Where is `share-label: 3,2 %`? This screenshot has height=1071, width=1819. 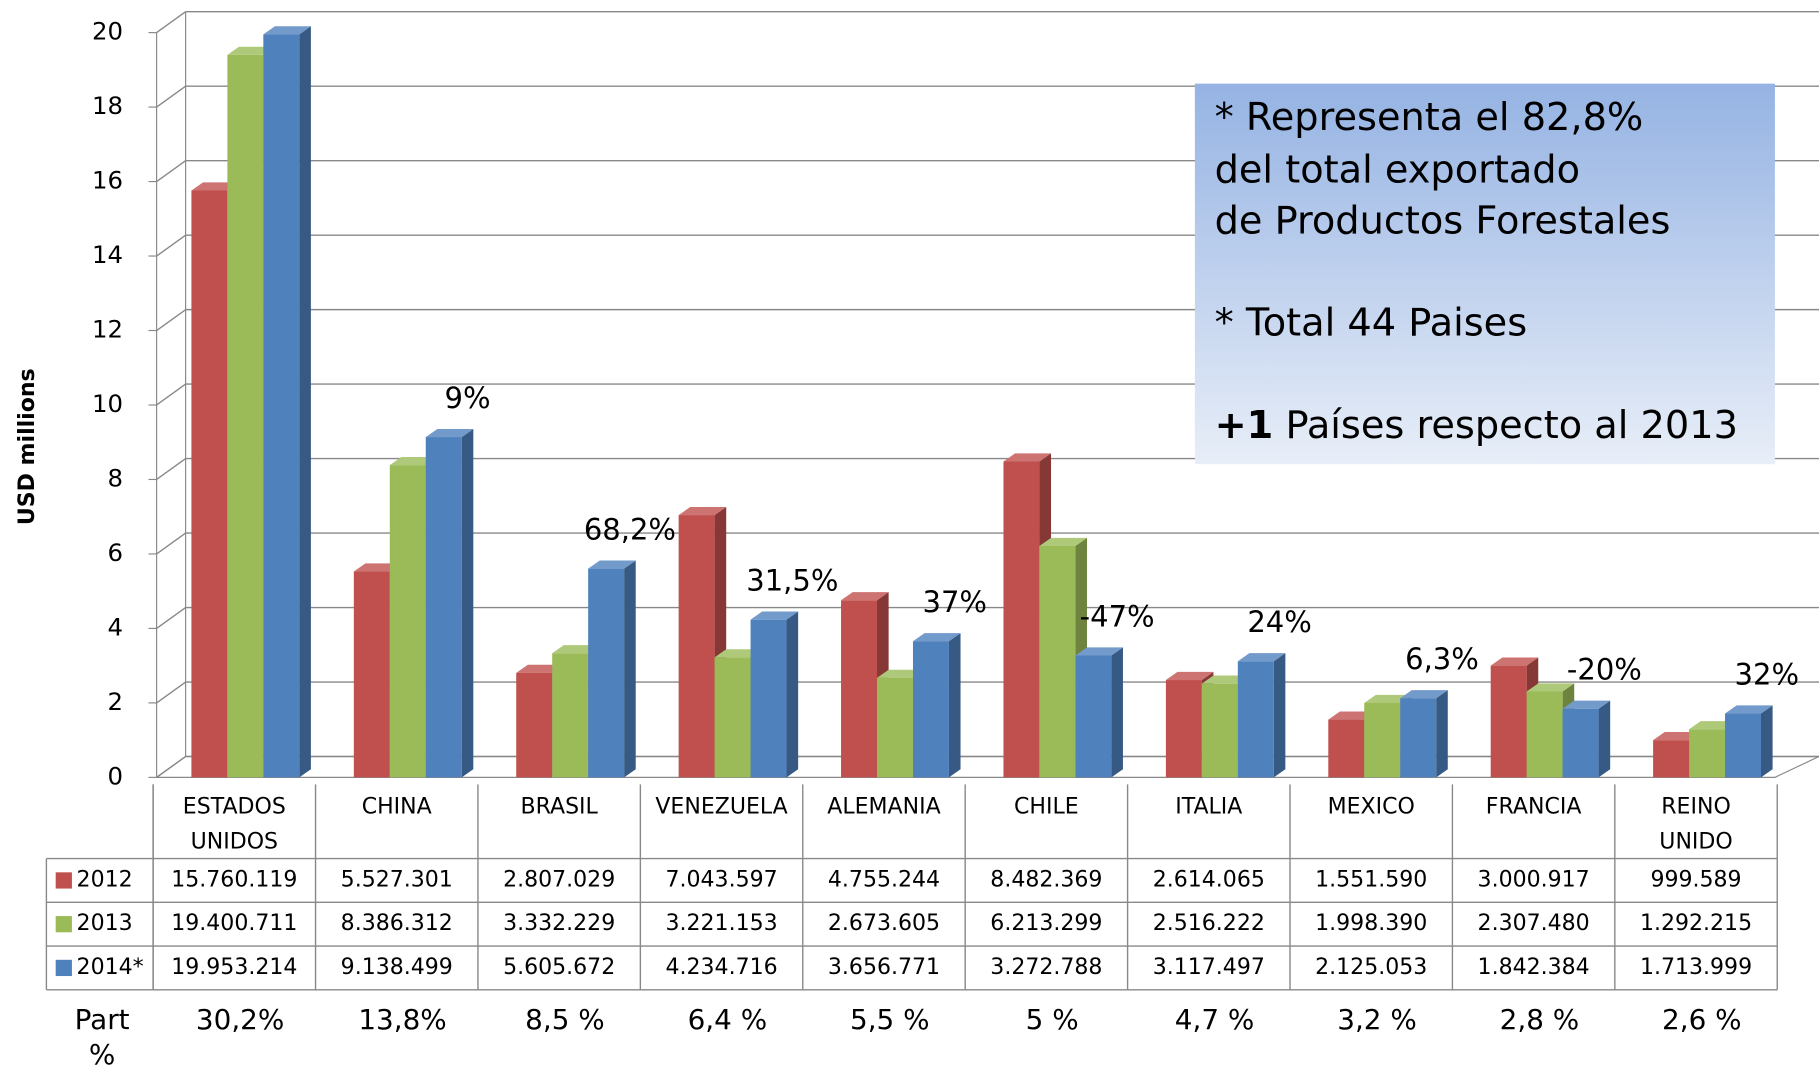
share-label: 3,2 % is located at coordinates (1377, 1019).